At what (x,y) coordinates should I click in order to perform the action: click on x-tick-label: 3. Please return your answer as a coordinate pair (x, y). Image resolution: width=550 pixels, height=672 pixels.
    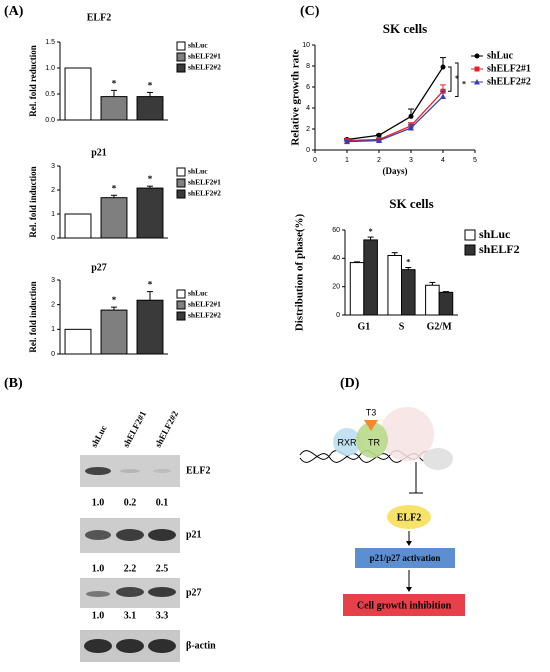
    Looking at the image, I should click on (411, 160).